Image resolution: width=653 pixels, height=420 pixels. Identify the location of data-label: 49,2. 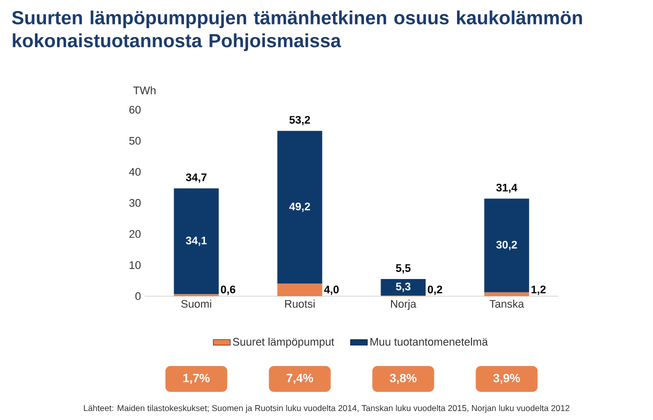
(299, 207).